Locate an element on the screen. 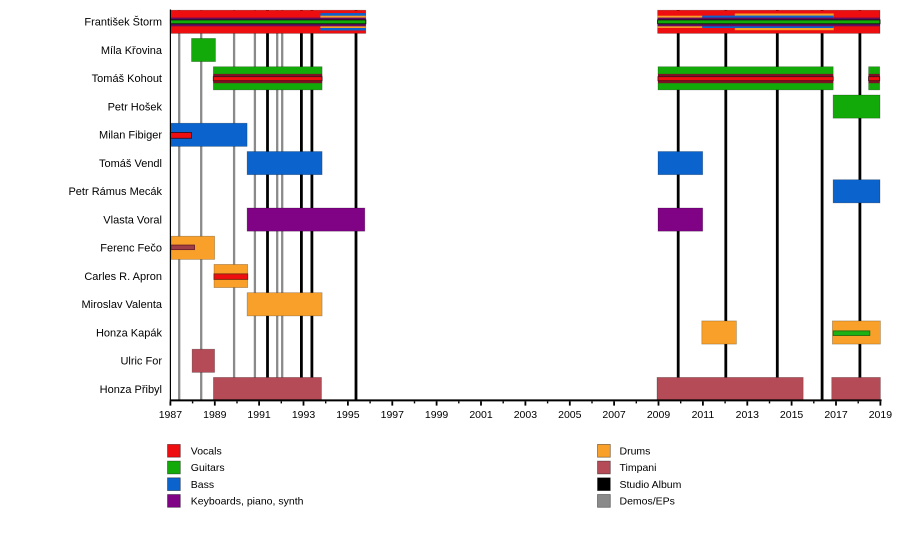 Image resolution: width=900 pixels, height=550 pixels. svg-text: 1997 is located at coordinates (393, 415).